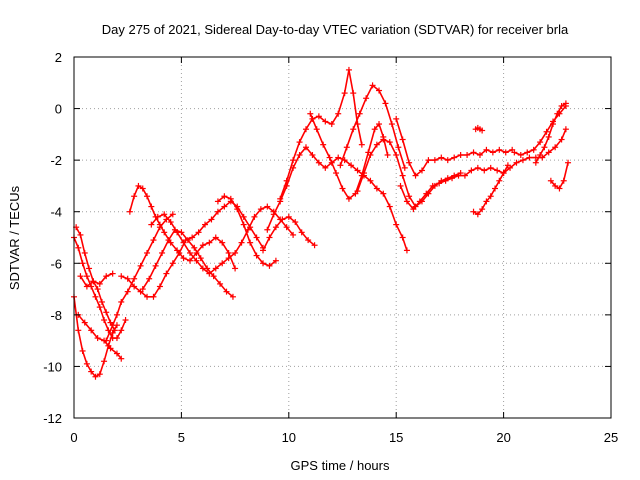 This screenshot has height=480, width=640. Describe the element at coordinates (52, 418) in the screenshot. I see `y-tick-label: -12` at that location.